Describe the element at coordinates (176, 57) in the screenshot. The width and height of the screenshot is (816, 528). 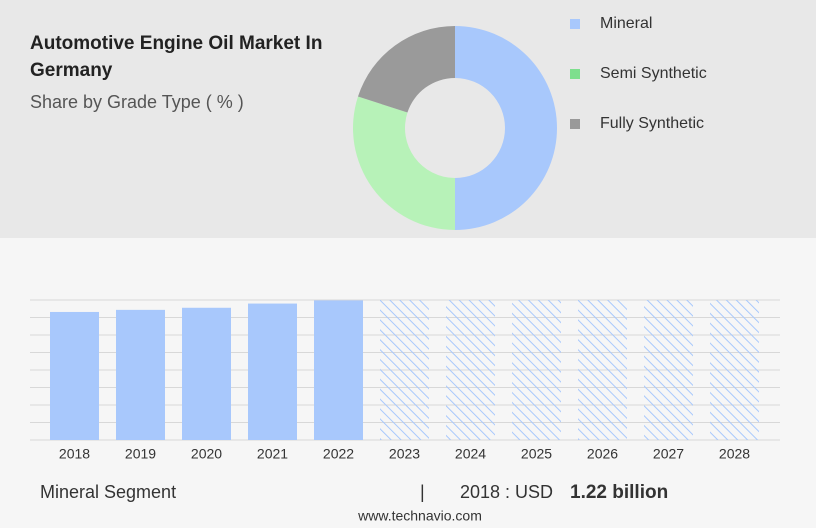
I see `chart-title: Automotive Engine Oil Market In Germany` at that location.